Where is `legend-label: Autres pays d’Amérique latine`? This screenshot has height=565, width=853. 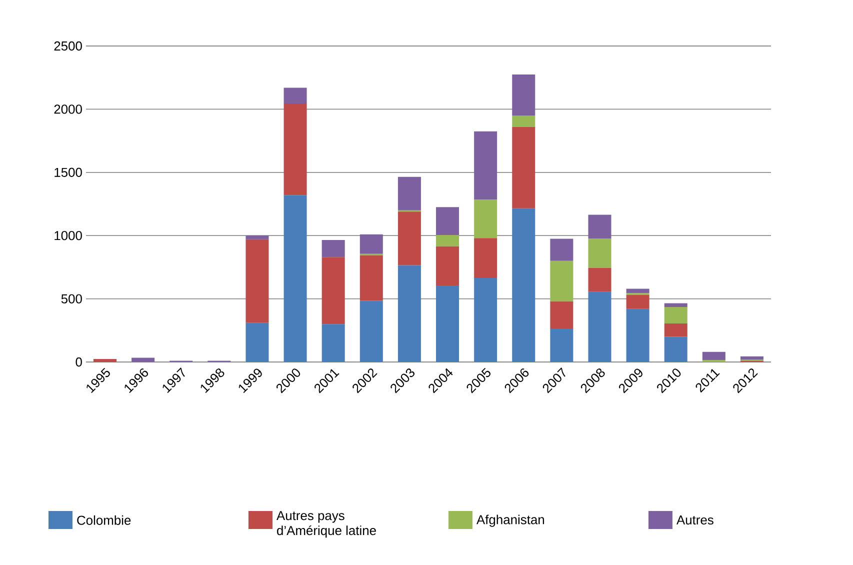
legend-label: Autres pays d’Amérique latine is located at coordinates (326, 524).